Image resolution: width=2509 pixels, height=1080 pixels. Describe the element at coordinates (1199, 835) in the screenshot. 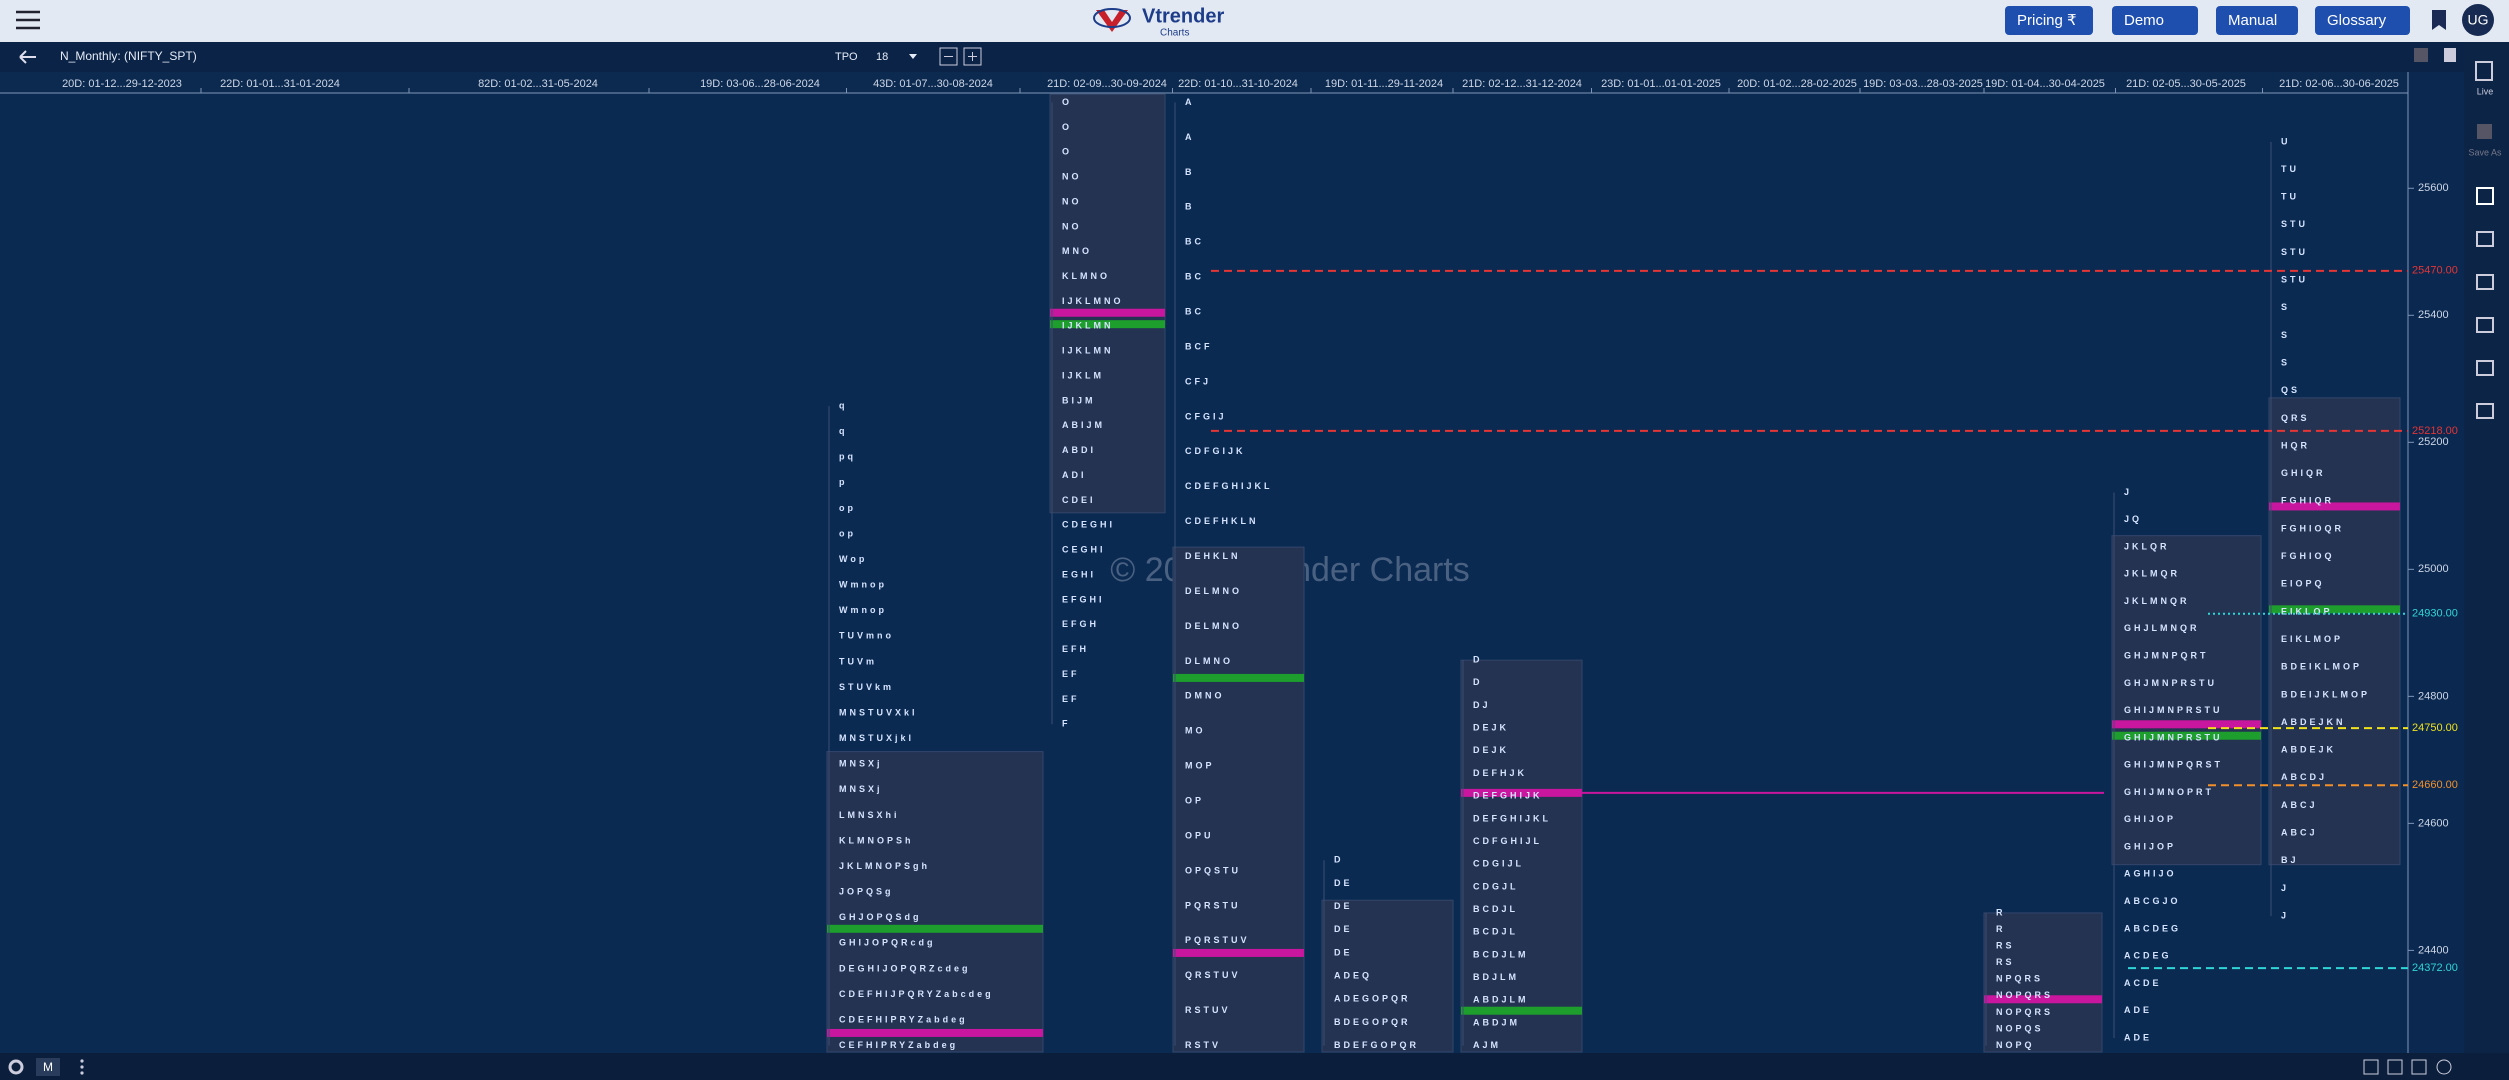

I see `tpo-row: OPU` at that location.